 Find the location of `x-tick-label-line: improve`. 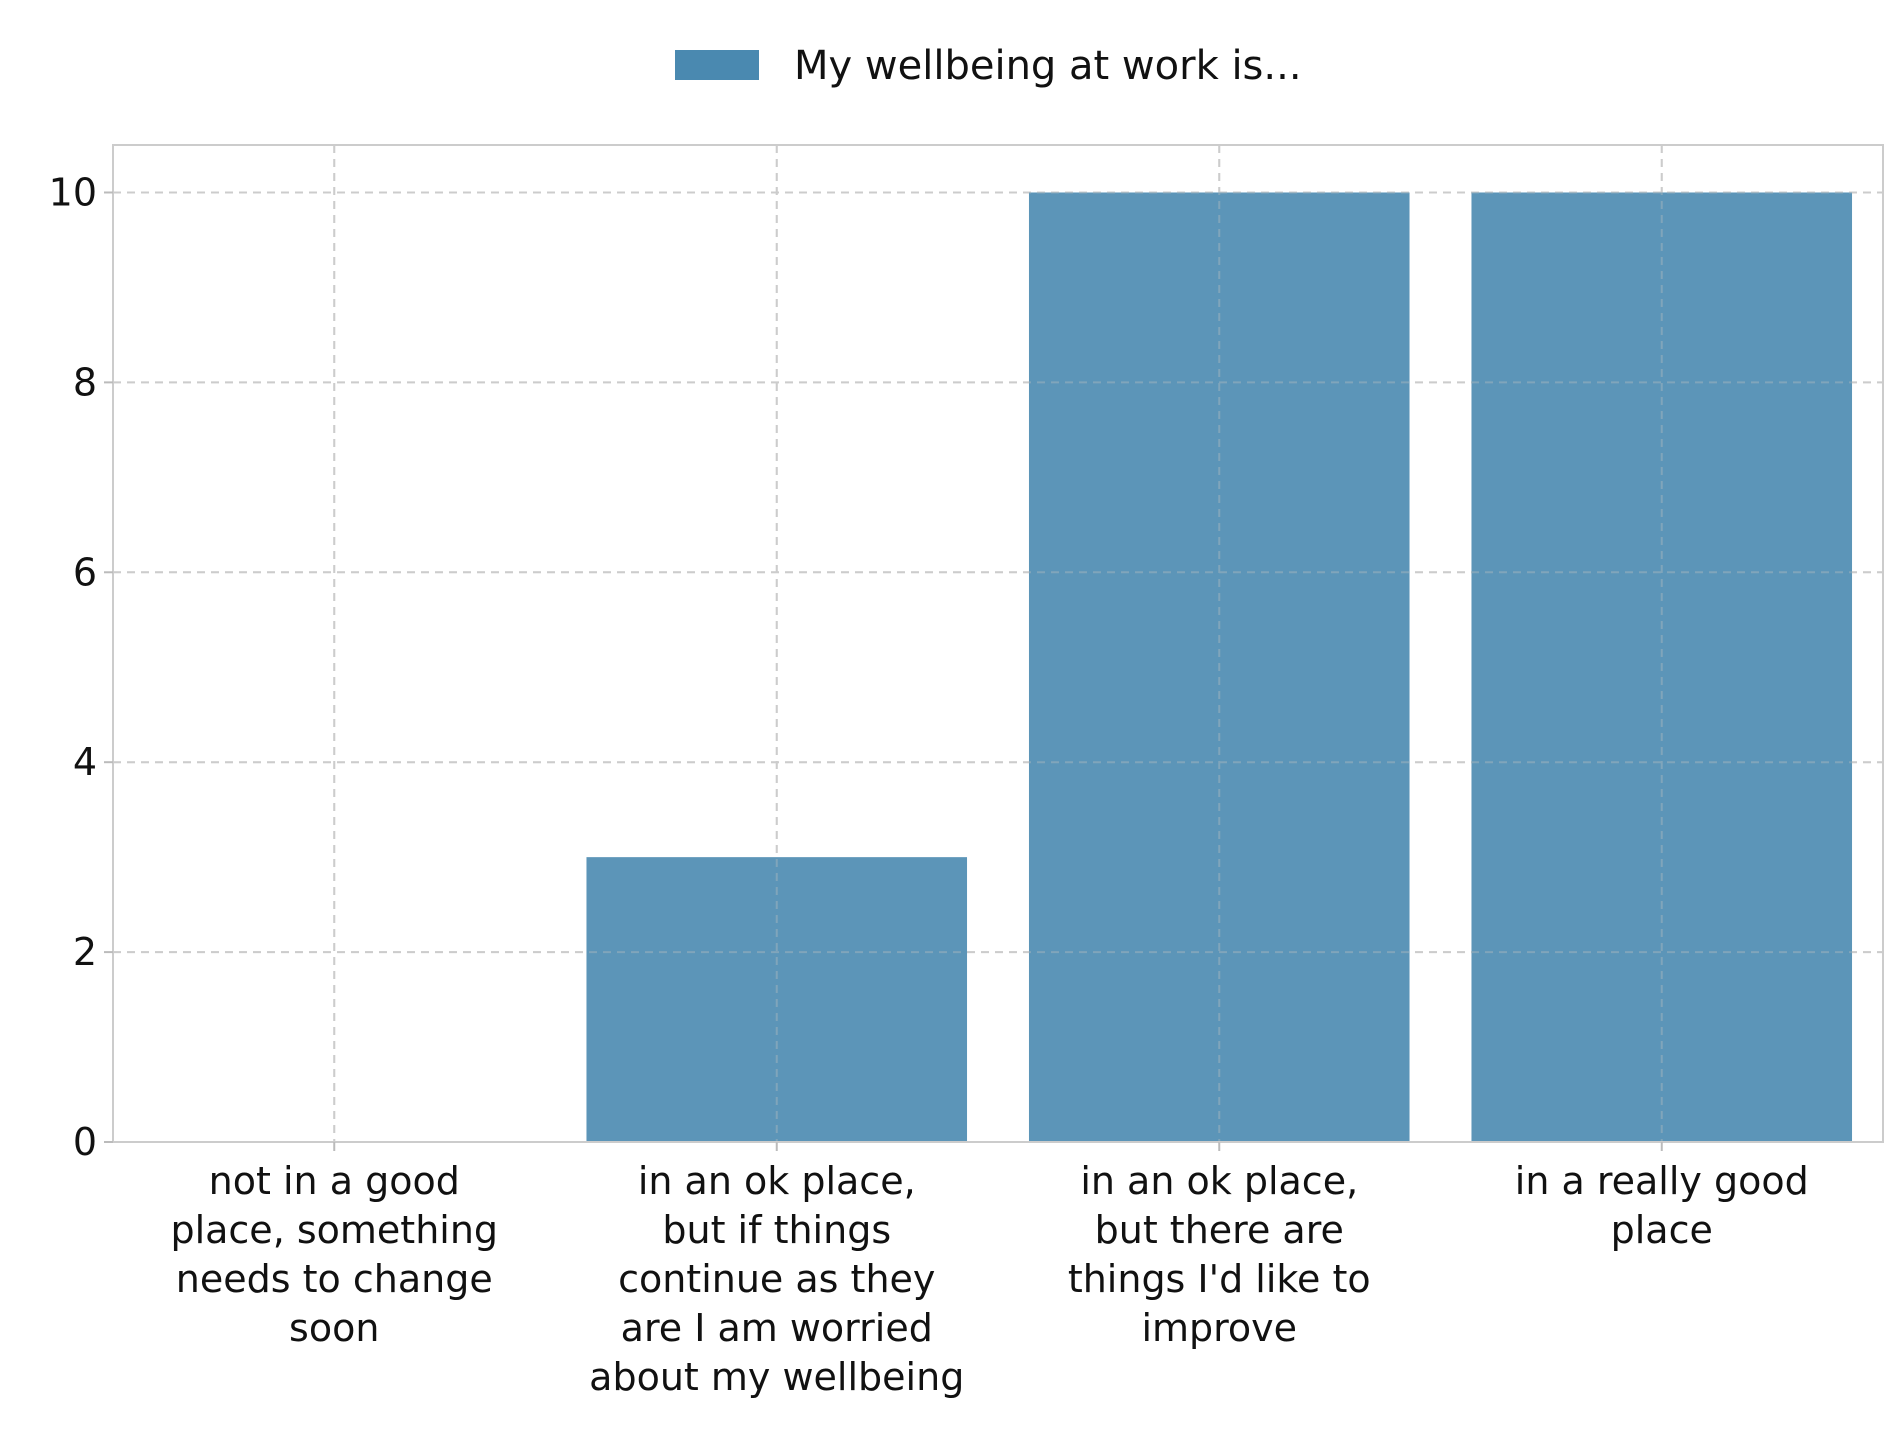

x-tick-label-line: improve is located at coordinates (1219, 1328).